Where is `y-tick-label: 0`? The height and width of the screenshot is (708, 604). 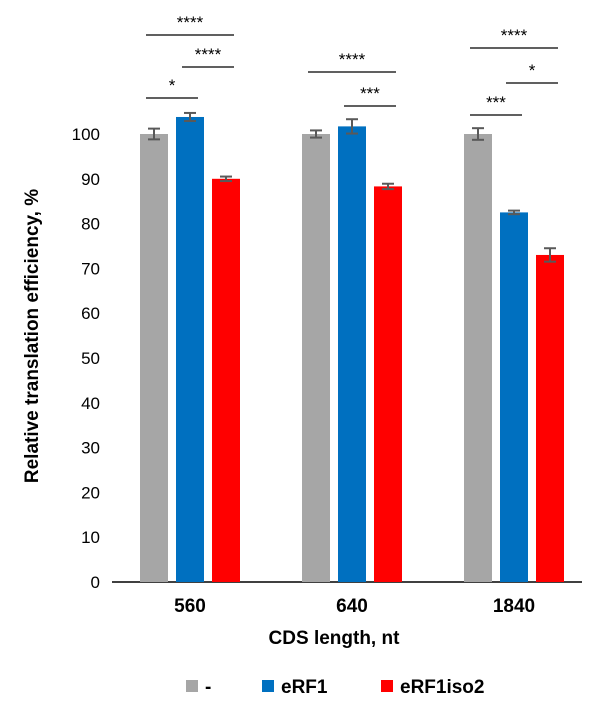
y-tick-label: 0 is located at coordinates (95, 582).